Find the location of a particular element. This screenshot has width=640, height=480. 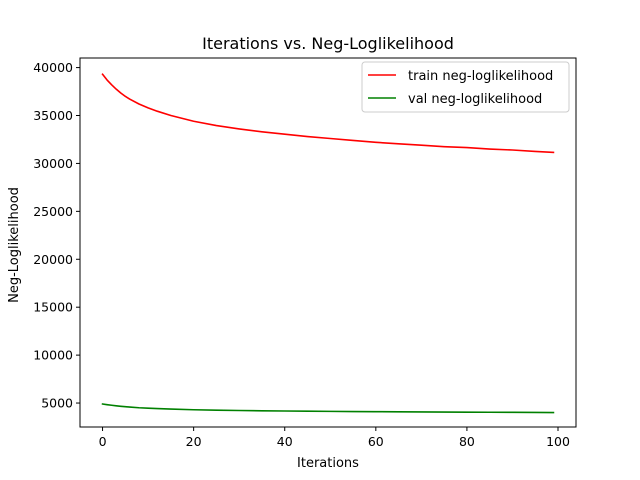

legend-box is located at coordinates (465, 87).